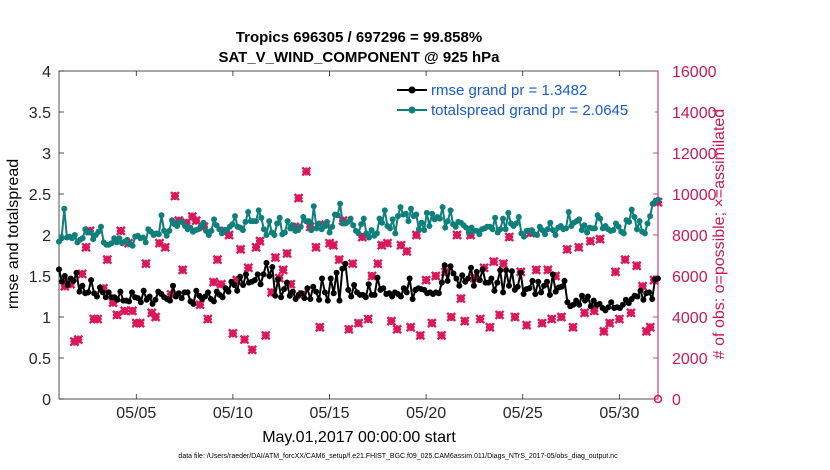 The width and height of the screenshot is (830, 470). What do you see at coordinates (690, 318) in the screenshot?
I see `y-right-tick-label: 4000` at bounding box center [690, 318].